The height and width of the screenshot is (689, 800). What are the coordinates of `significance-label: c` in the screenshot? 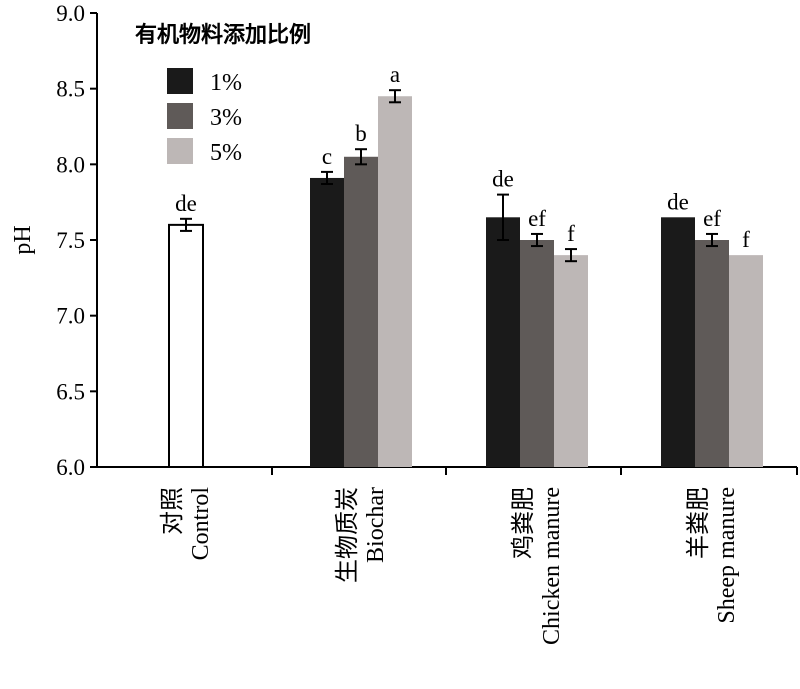 It's located at (327, 156).